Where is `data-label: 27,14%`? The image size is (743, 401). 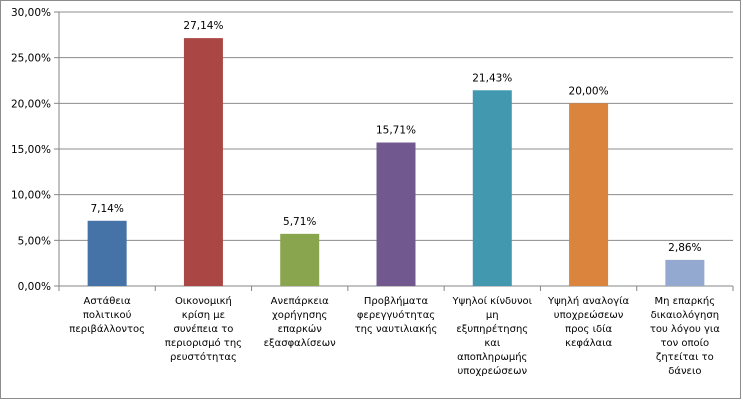 data-label: 27,14% is located at coordinates (203, 26).